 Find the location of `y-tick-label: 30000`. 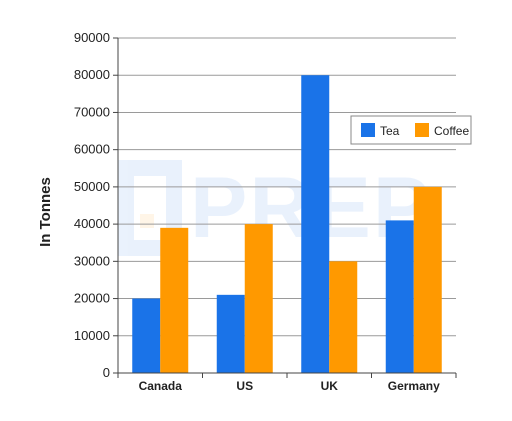

y-tick-label: 30000 is located at coordinates (92, 260).